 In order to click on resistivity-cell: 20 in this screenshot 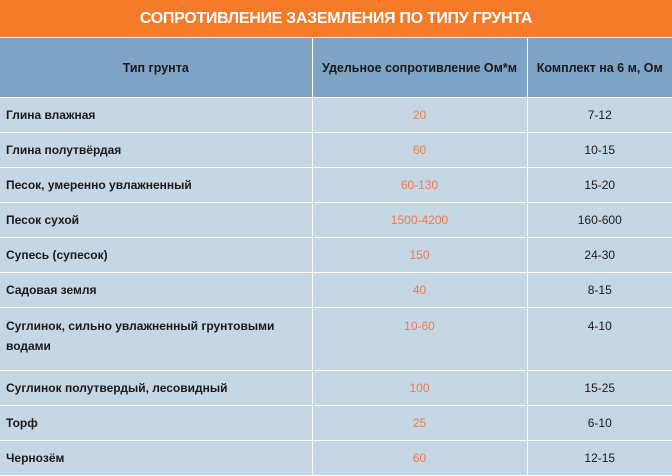, I will do `click(419, 115)`.